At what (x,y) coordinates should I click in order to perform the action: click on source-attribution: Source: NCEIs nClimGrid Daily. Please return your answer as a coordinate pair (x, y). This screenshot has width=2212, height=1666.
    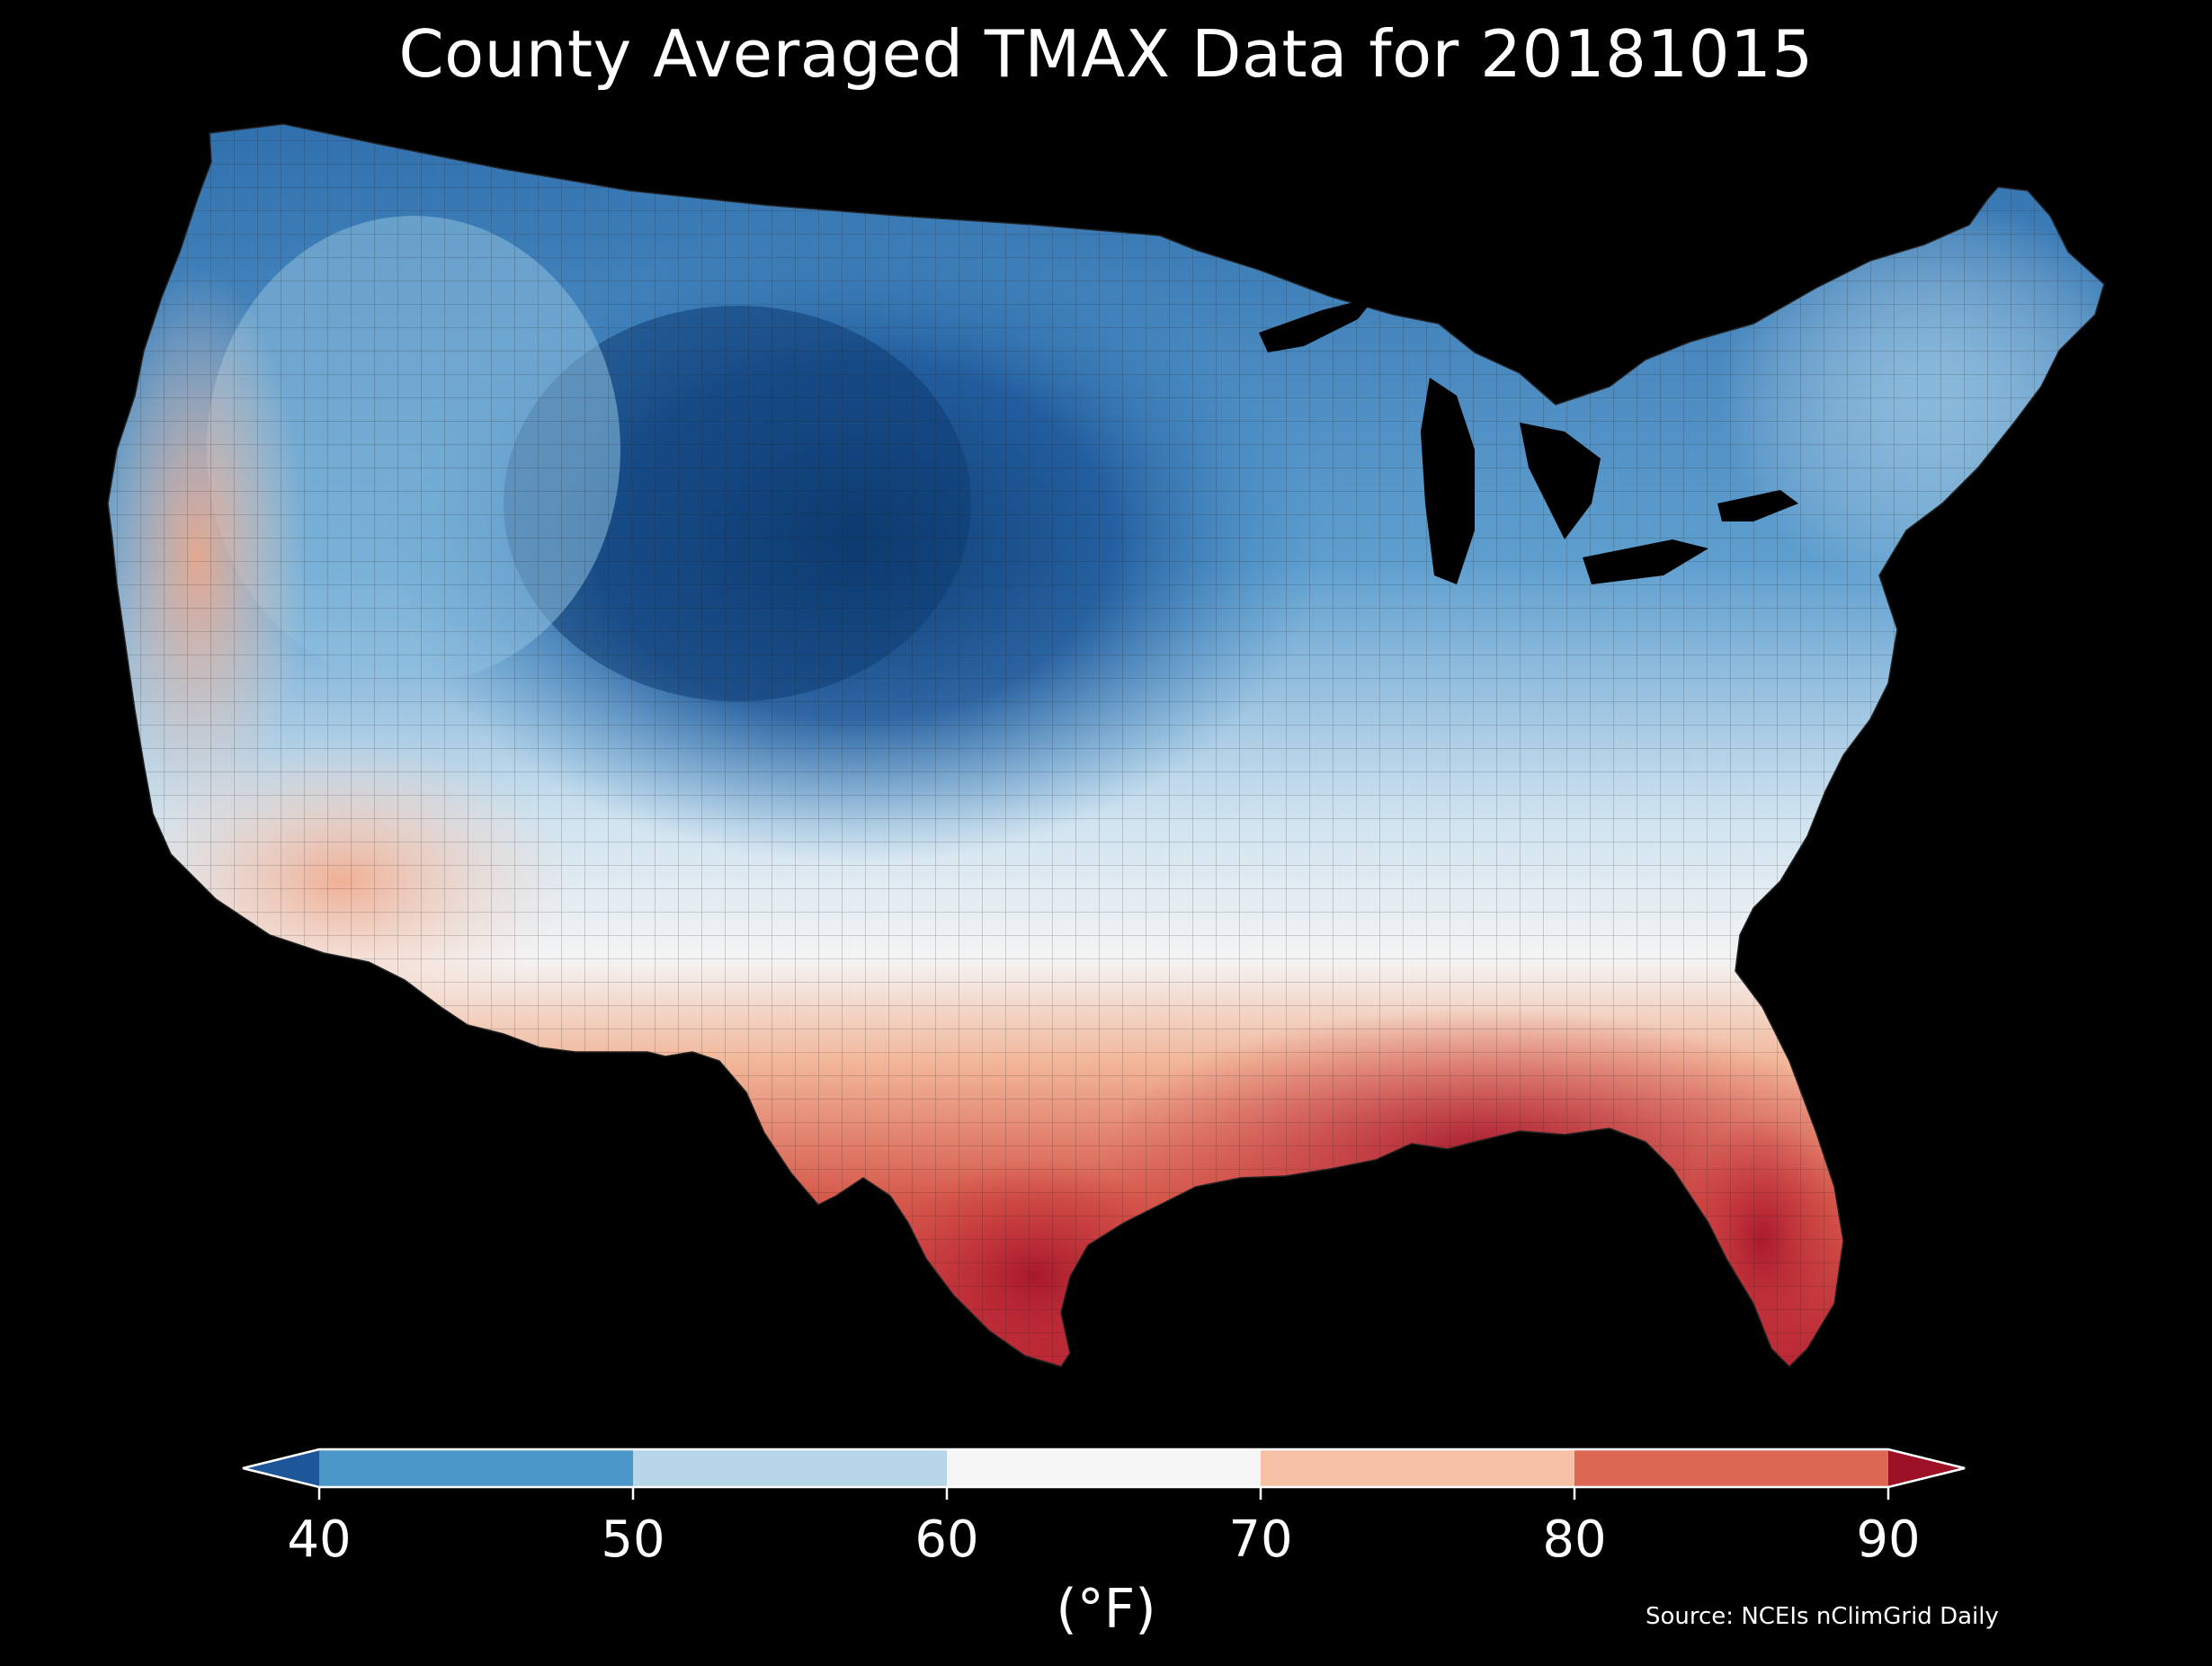
    Looking at the image, I should click on (1822, 1617).